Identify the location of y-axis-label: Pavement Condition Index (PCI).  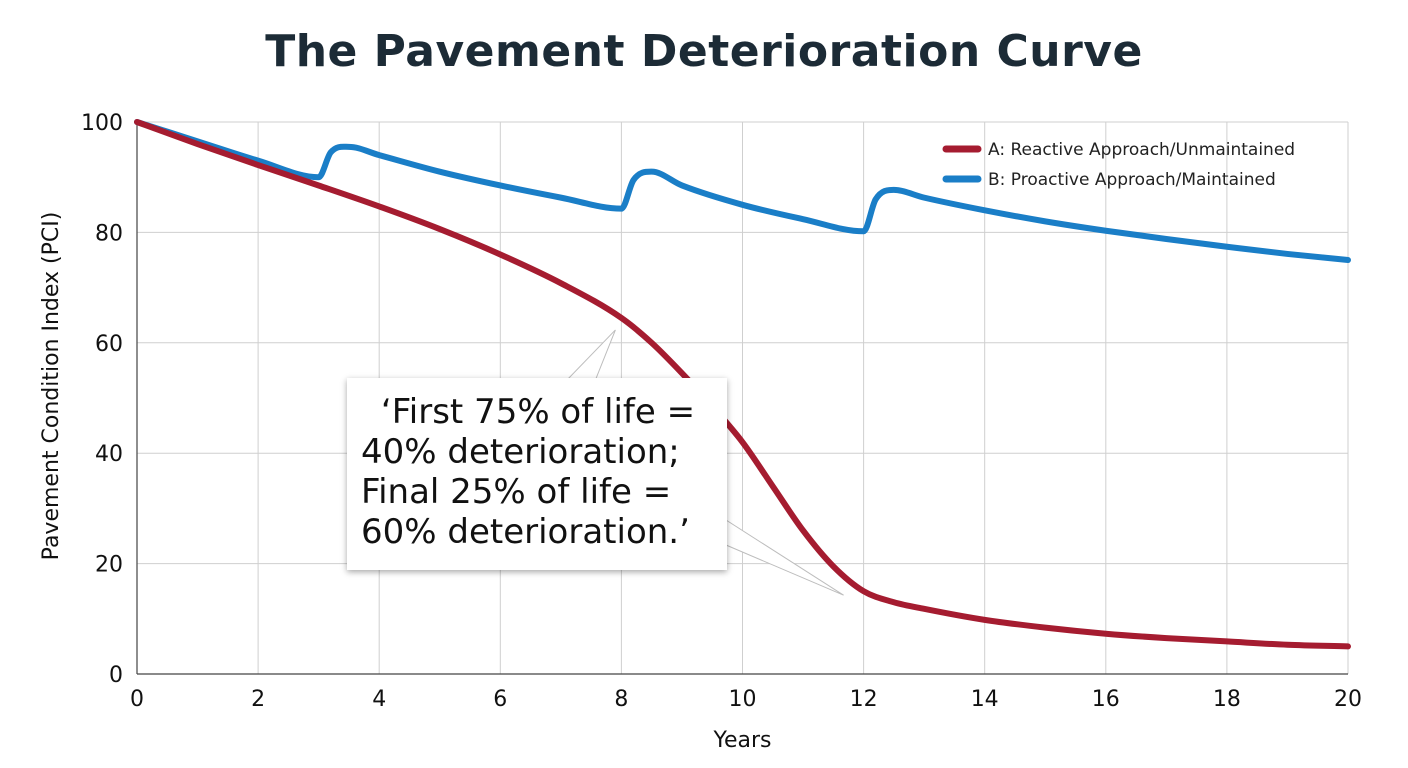
(51, 386).